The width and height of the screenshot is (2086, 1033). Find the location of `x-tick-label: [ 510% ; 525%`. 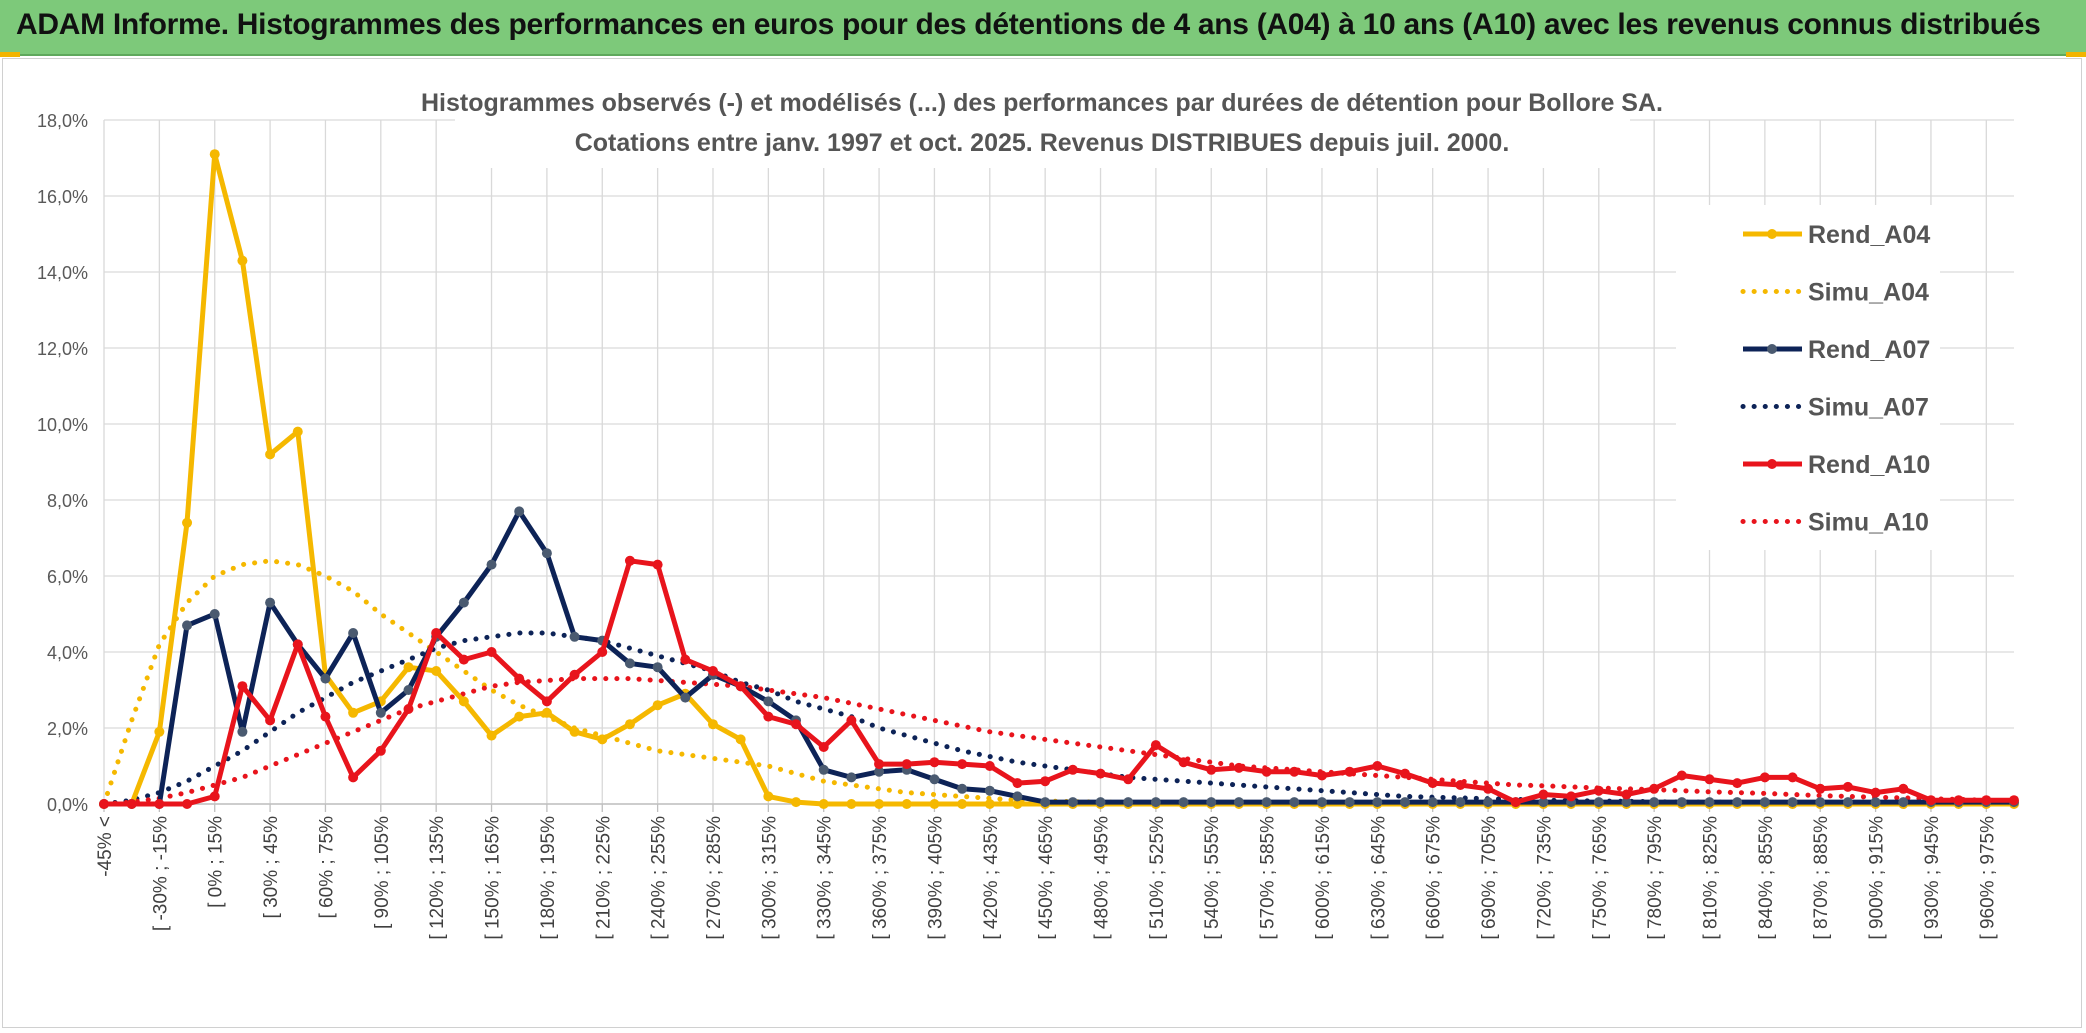

x-tick-label: [ 510% ; 525% is located at coordinates (1157, 878).